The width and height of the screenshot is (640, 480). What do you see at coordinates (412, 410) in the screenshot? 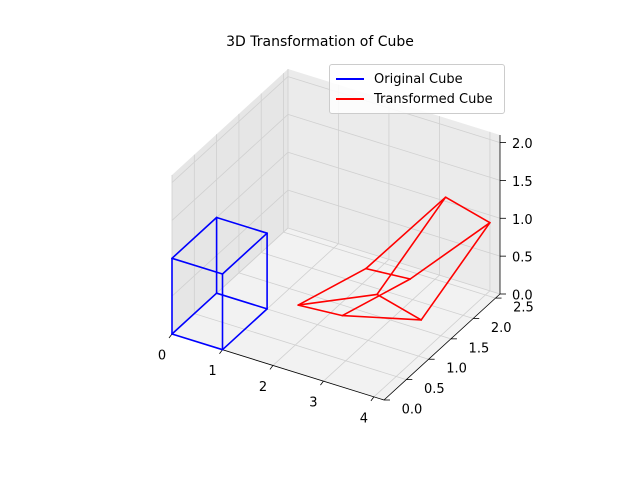
I see `y-tick-label: 0.0` at bounding box center [412, 410].